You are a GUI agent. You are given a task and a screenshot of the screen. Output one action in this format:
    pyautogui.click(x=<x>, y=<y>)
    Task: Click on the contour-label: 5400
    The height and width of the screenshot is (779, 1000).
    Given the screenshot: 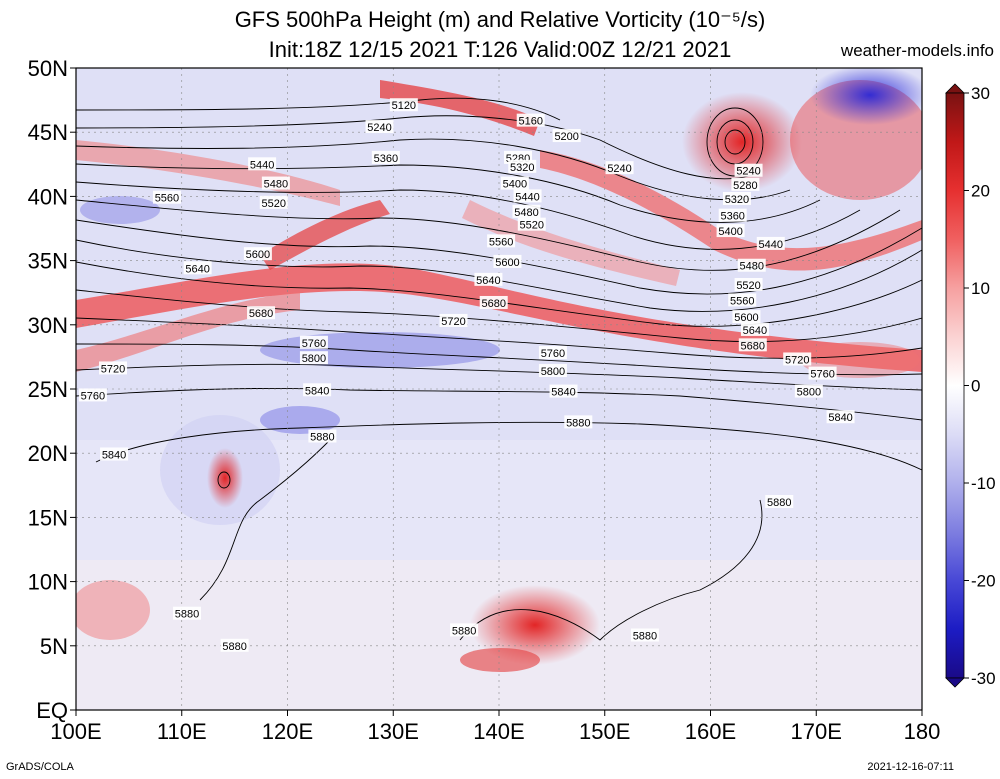 What is the action you would take?
    pyautogui.click(x=514, y=183)
    